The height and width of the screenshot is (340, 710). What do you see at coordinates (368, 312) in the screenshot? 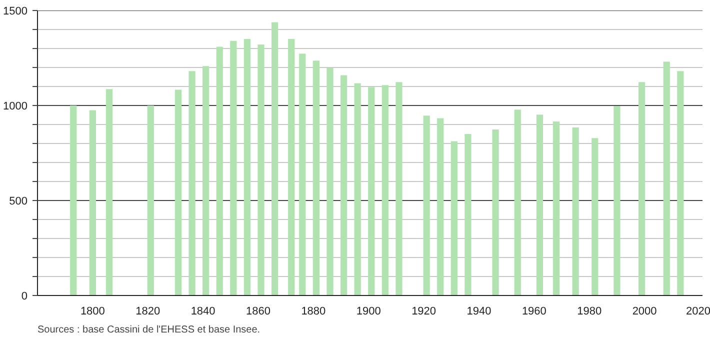
I see `x-tick-label: 1900` at bounding box center [368, 312].